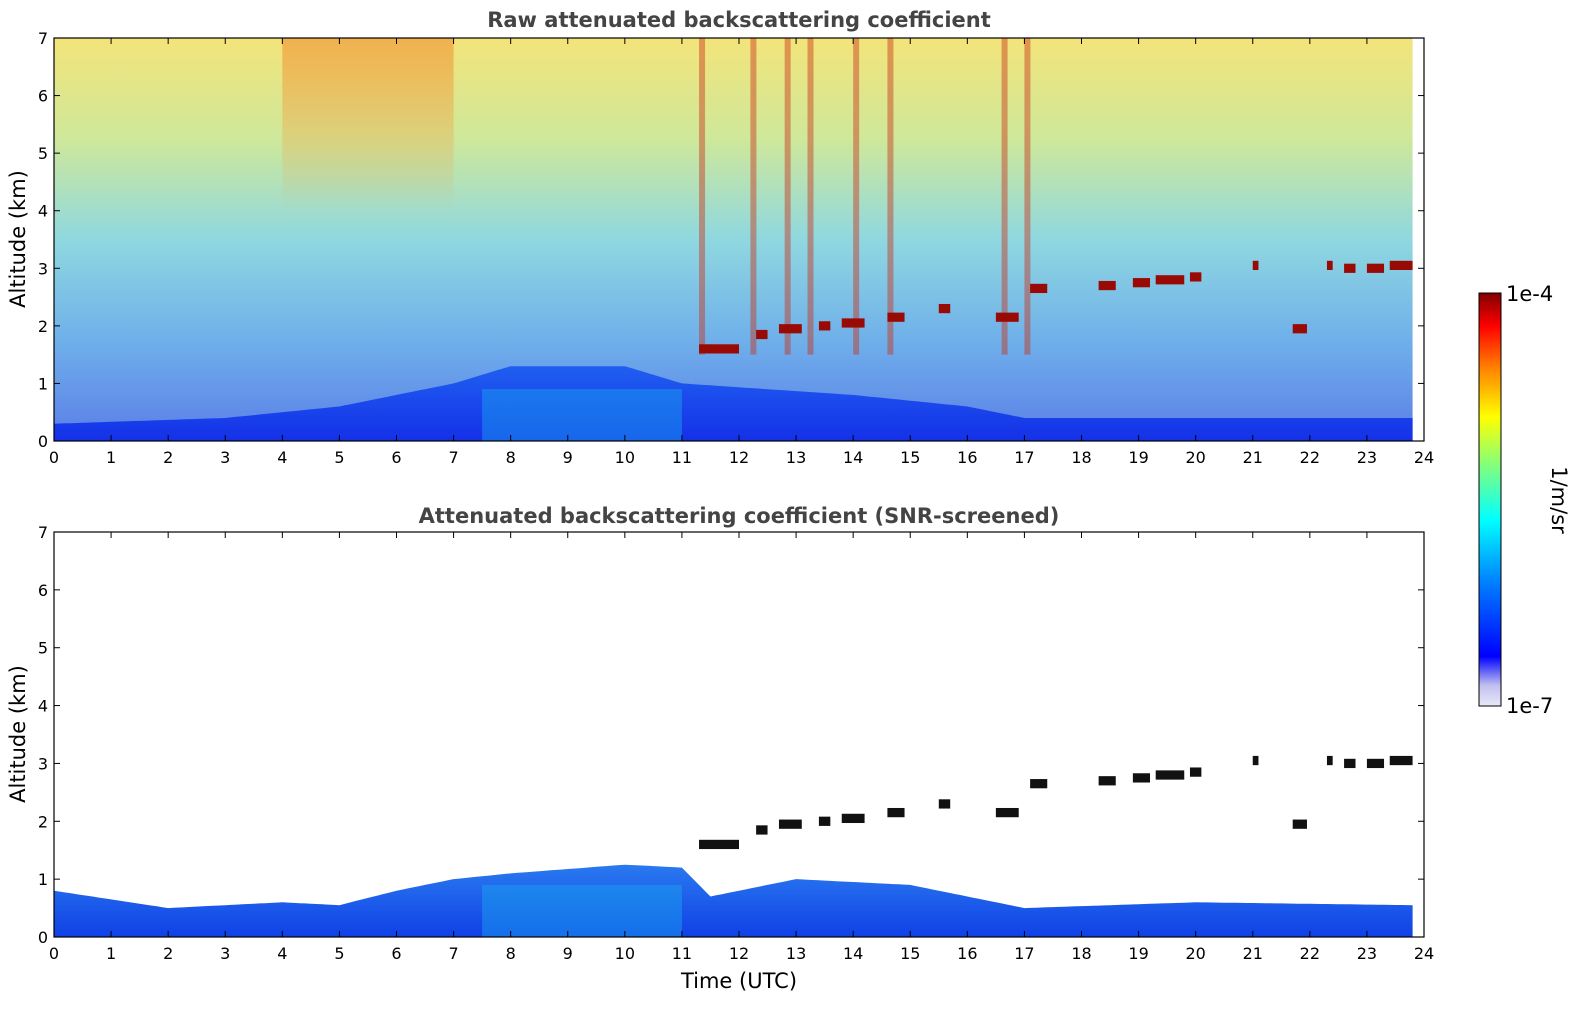 This screenshot has height=1020, width=1595. I want to click on x-tick-label: 1, so click(111, 953).